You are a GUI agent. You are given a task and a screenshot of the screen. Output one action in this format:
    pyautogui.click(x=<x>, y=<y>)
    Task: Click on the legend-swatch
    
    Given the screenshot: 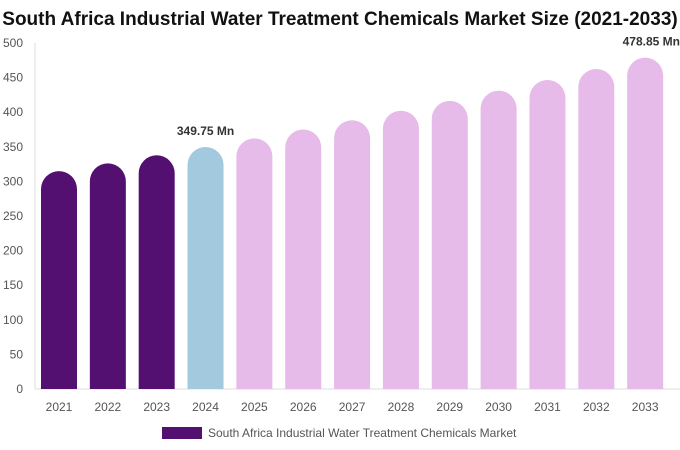 What is the action you would take?
    pyautogui.click(x=182, y=433)
    